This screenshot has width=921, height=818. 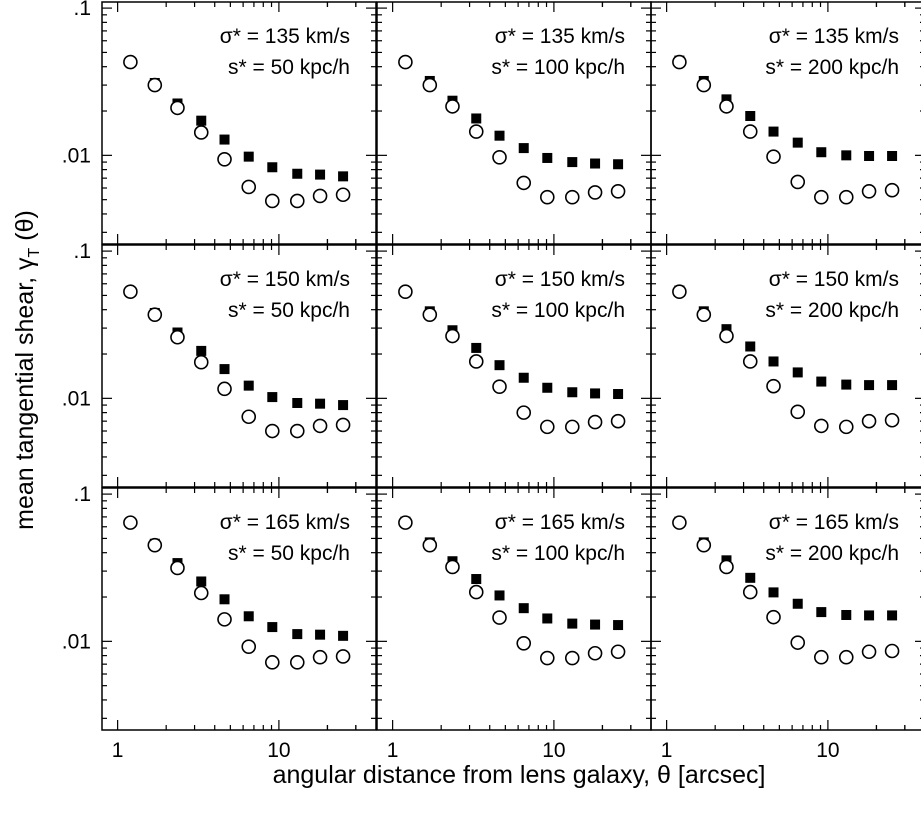 I want to click on filled-square-series, so click(x=237, y=579).